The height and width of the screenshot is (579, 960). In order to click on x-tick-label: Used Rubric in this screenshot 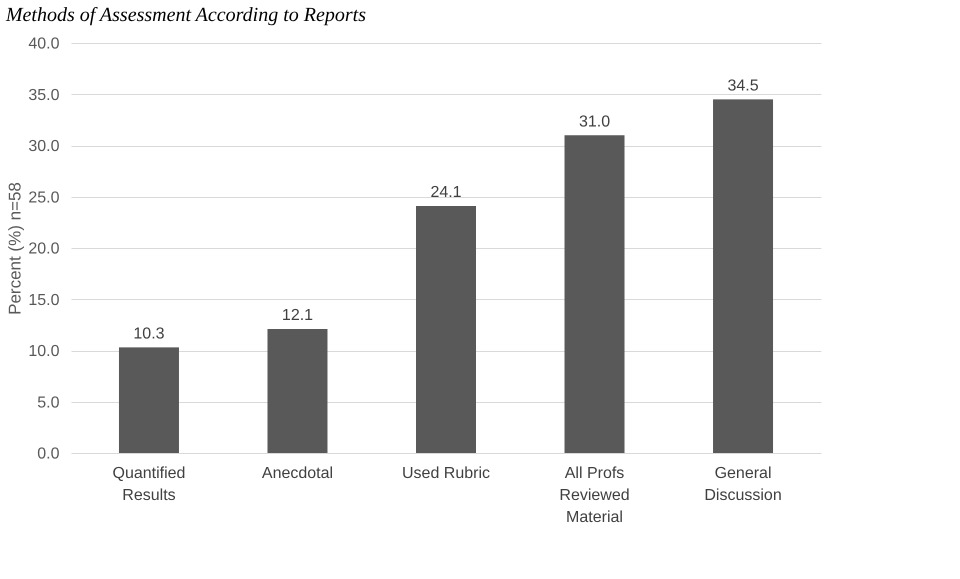, I will do `click(446, 473)`.